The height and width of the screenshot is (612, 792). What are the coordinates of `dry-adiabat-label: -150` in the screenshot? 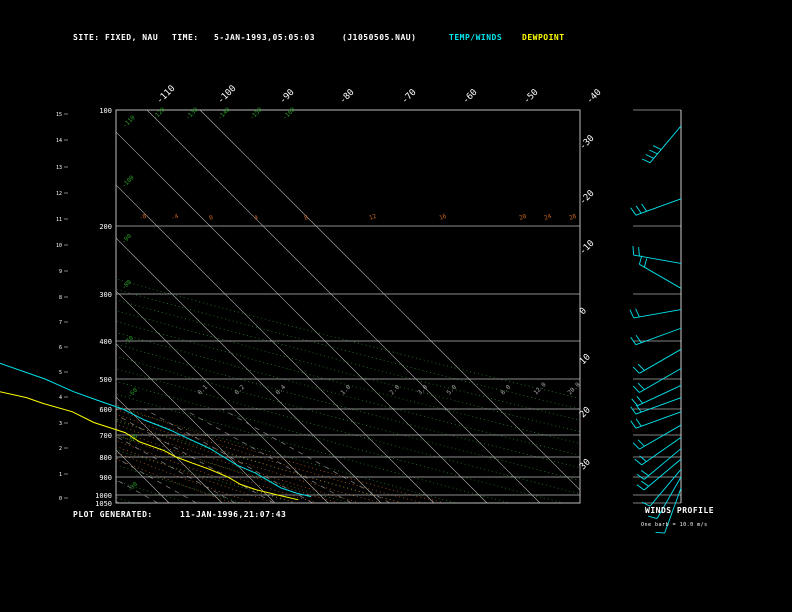 It's located at (255, 113).